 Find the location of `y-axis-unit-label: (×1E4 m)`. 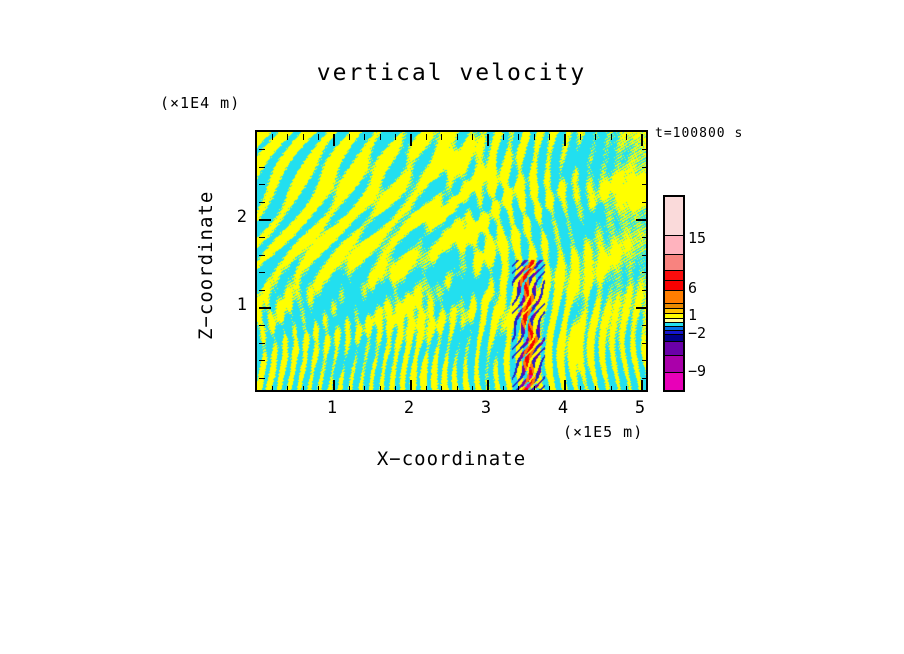

y-axis-unit-label: (×1E4 m) is located at coordinates (200, 103).